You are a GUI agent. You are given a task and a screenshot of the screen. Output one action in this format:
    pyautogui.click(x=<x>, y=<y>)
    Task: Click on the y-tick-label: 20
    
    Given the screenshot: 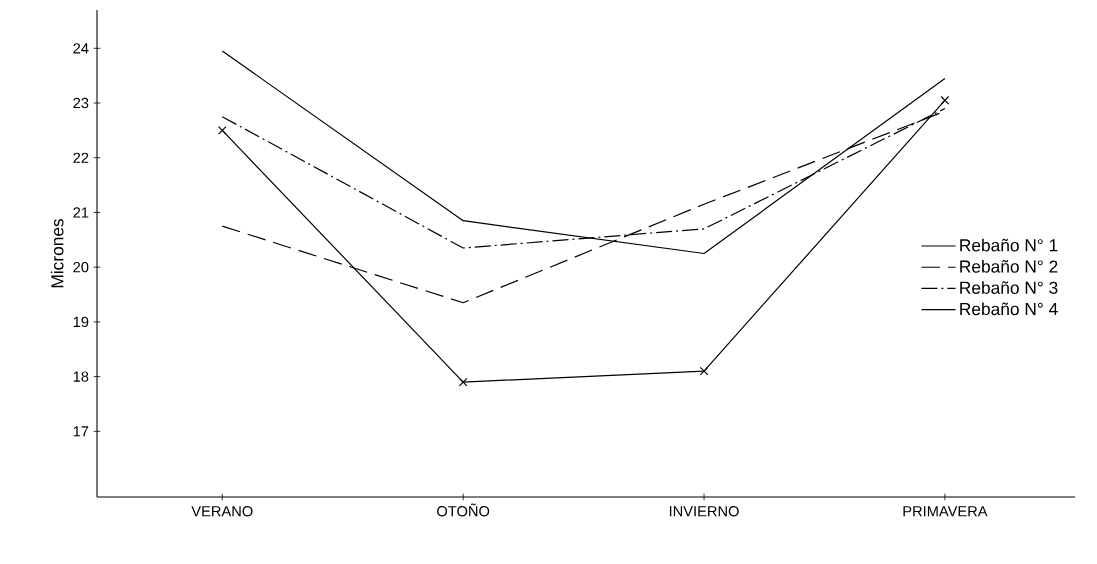 What is the action you would take?
    pyautogui.click(x=81, y=267)
    